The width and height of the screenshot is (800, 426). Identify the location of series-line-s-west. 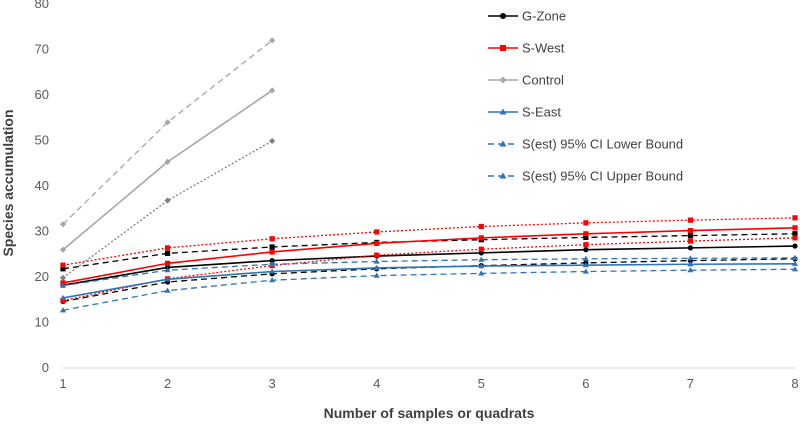
(429, 255).